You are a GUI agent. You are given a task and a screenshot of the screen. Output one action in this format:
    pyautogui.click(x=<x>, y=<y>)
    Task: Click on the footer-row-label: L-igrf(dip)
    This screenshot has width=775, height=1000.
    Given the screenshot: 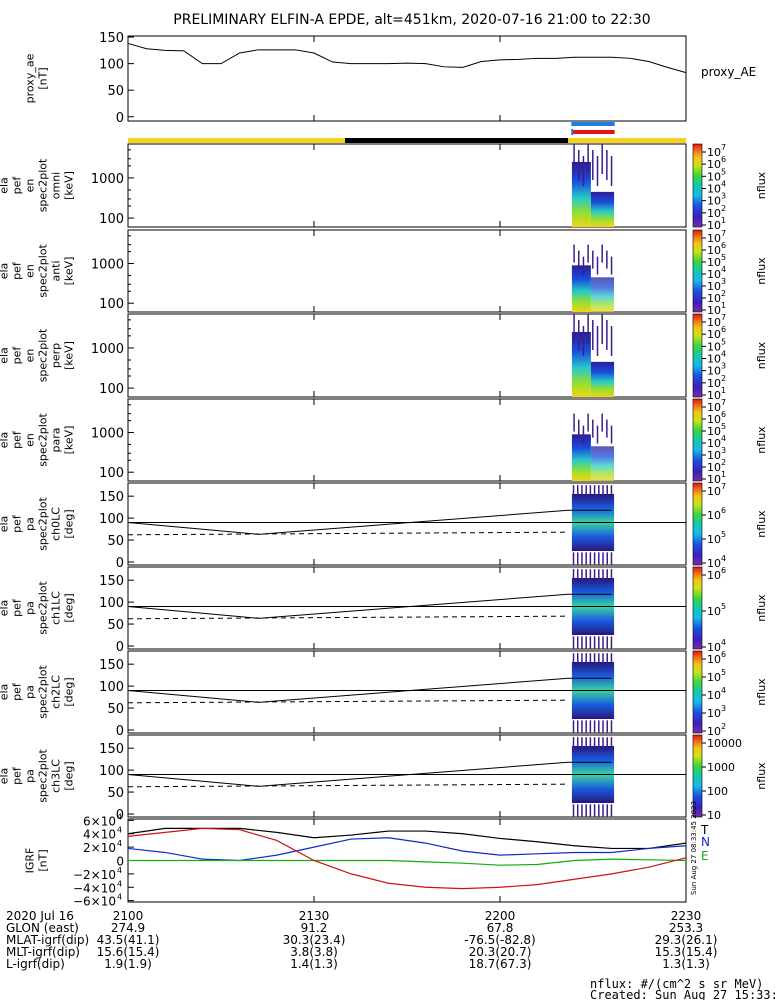 What is the action you would take?
    pyautogui.click(x=35, y=964)
    